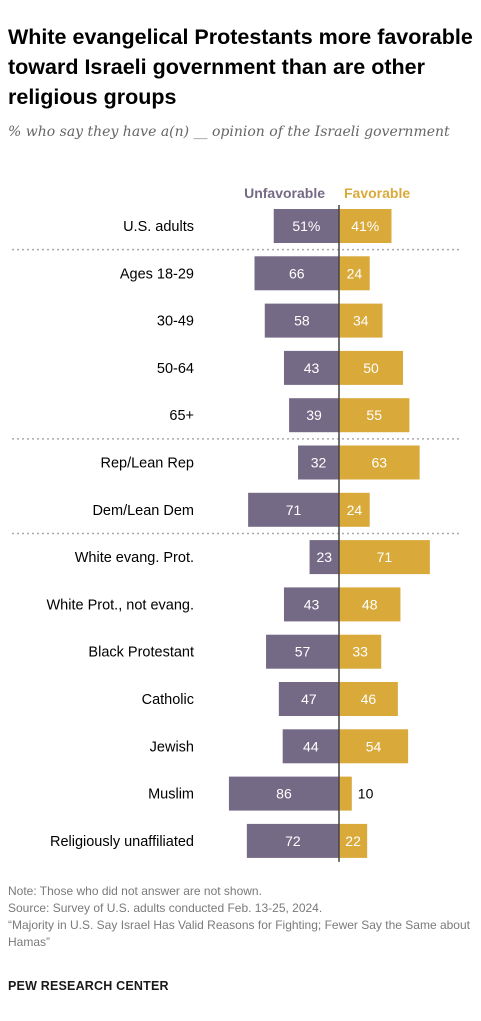 Image resolution: width=481 pixels, height=1021 pixels. I want to click on value-label-favorable: 63, so click(380, 463).